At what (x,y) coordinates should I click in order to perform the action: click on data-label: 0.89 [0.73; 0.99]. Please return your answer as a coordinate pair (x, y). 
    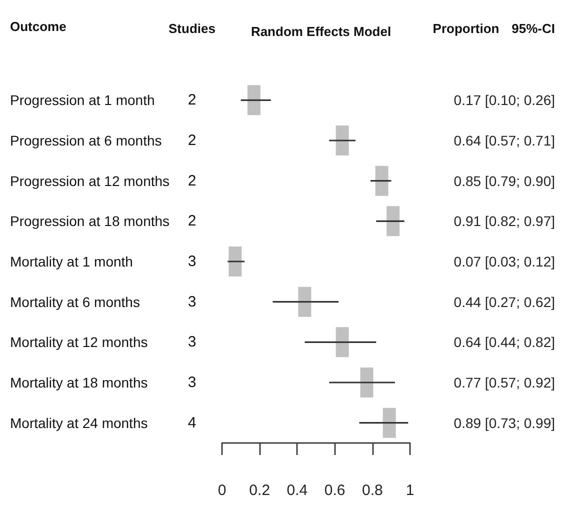
    Looking at the image, I should click on (504, 422).